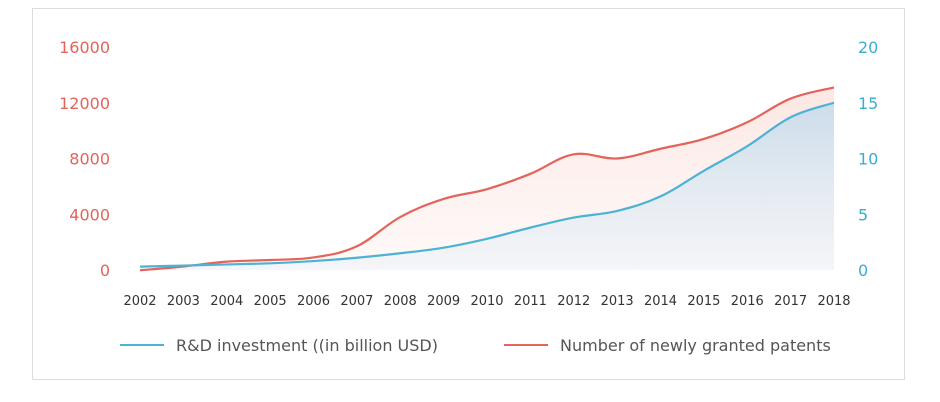  Describe the element at coordinates (486, 301) in the screenshot. I see `x-tick-label: 2010` at that location.